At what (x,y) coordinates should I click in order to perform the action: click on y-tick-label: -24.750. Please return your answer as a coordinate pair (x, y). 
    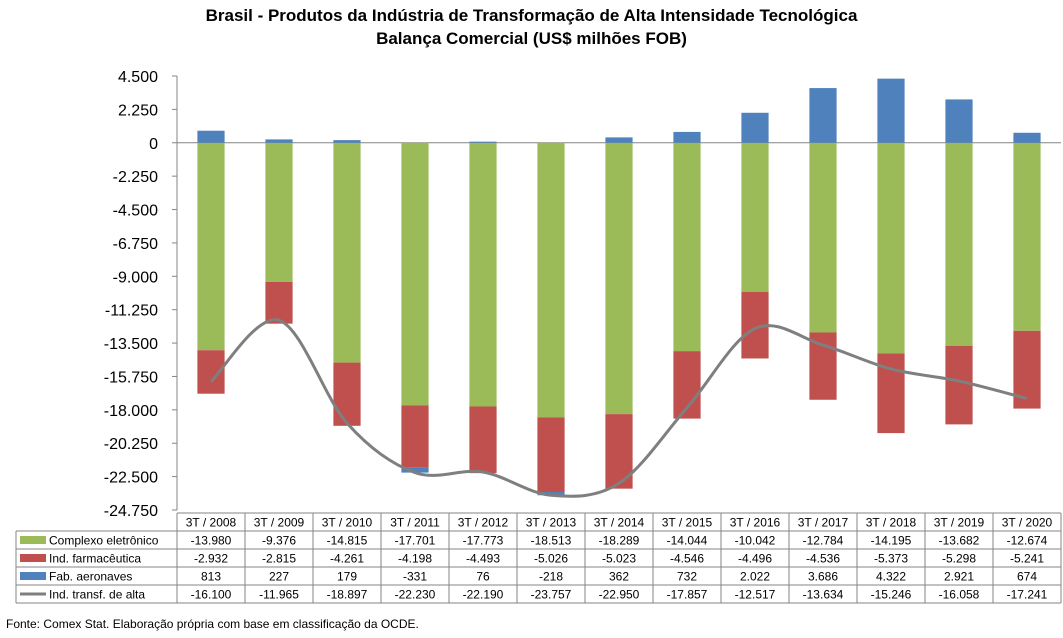
    Looking at the image, I should click on (131, 511).